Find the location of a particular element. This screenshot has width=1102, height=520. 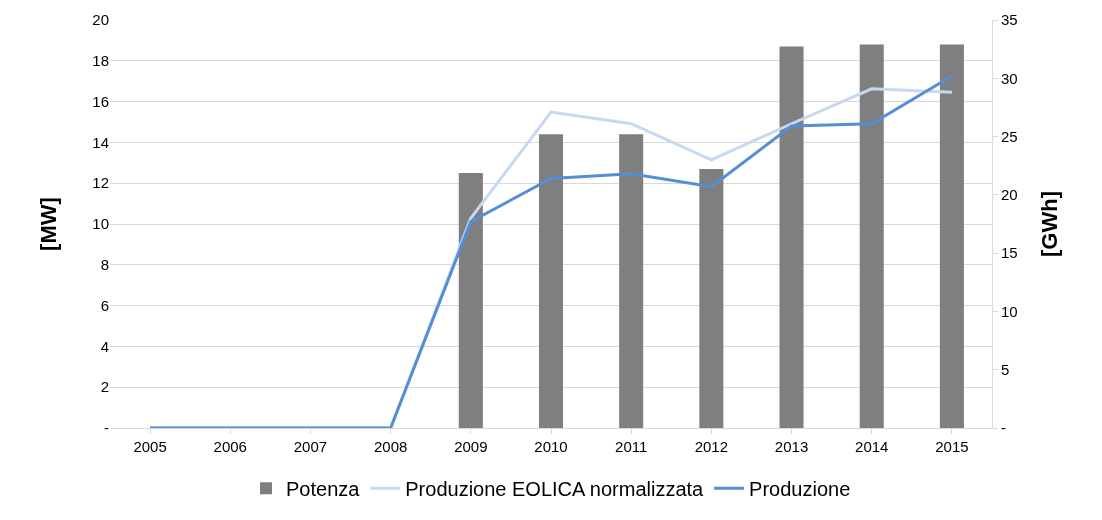

y2-tick-label: - is located at coordinates (1003, 428).